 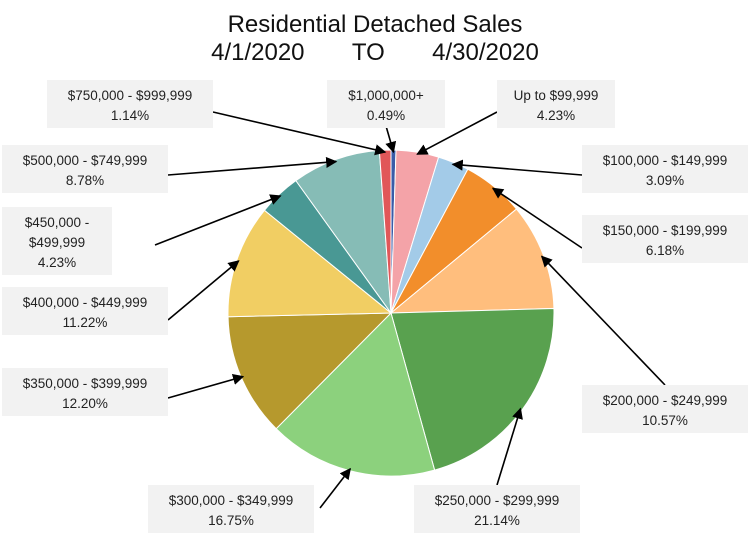 I want to click on slice-label: $350,000 - $399,999 12.20%, so click(x=85, y=392).